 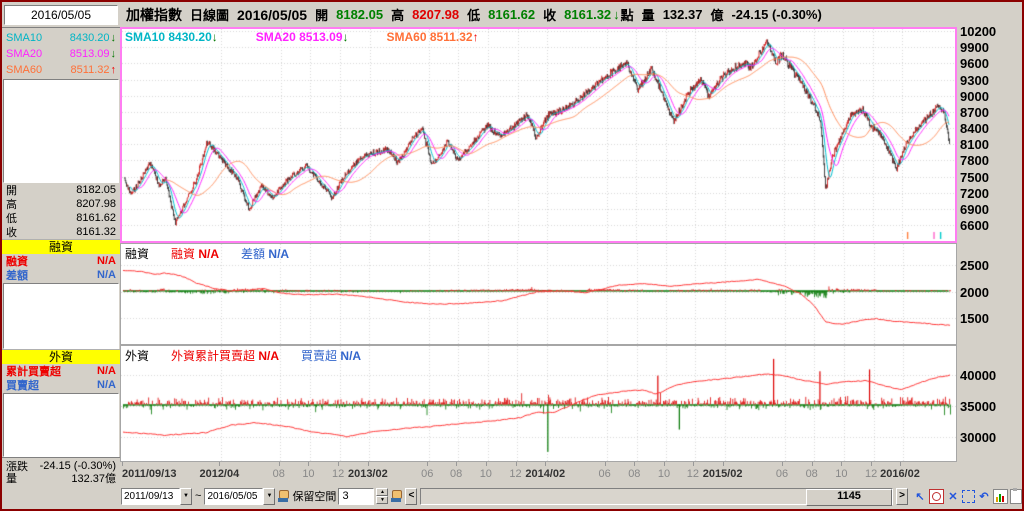 I want to click on scrollbar-thumb: 1145, so click(x=849, y=497).